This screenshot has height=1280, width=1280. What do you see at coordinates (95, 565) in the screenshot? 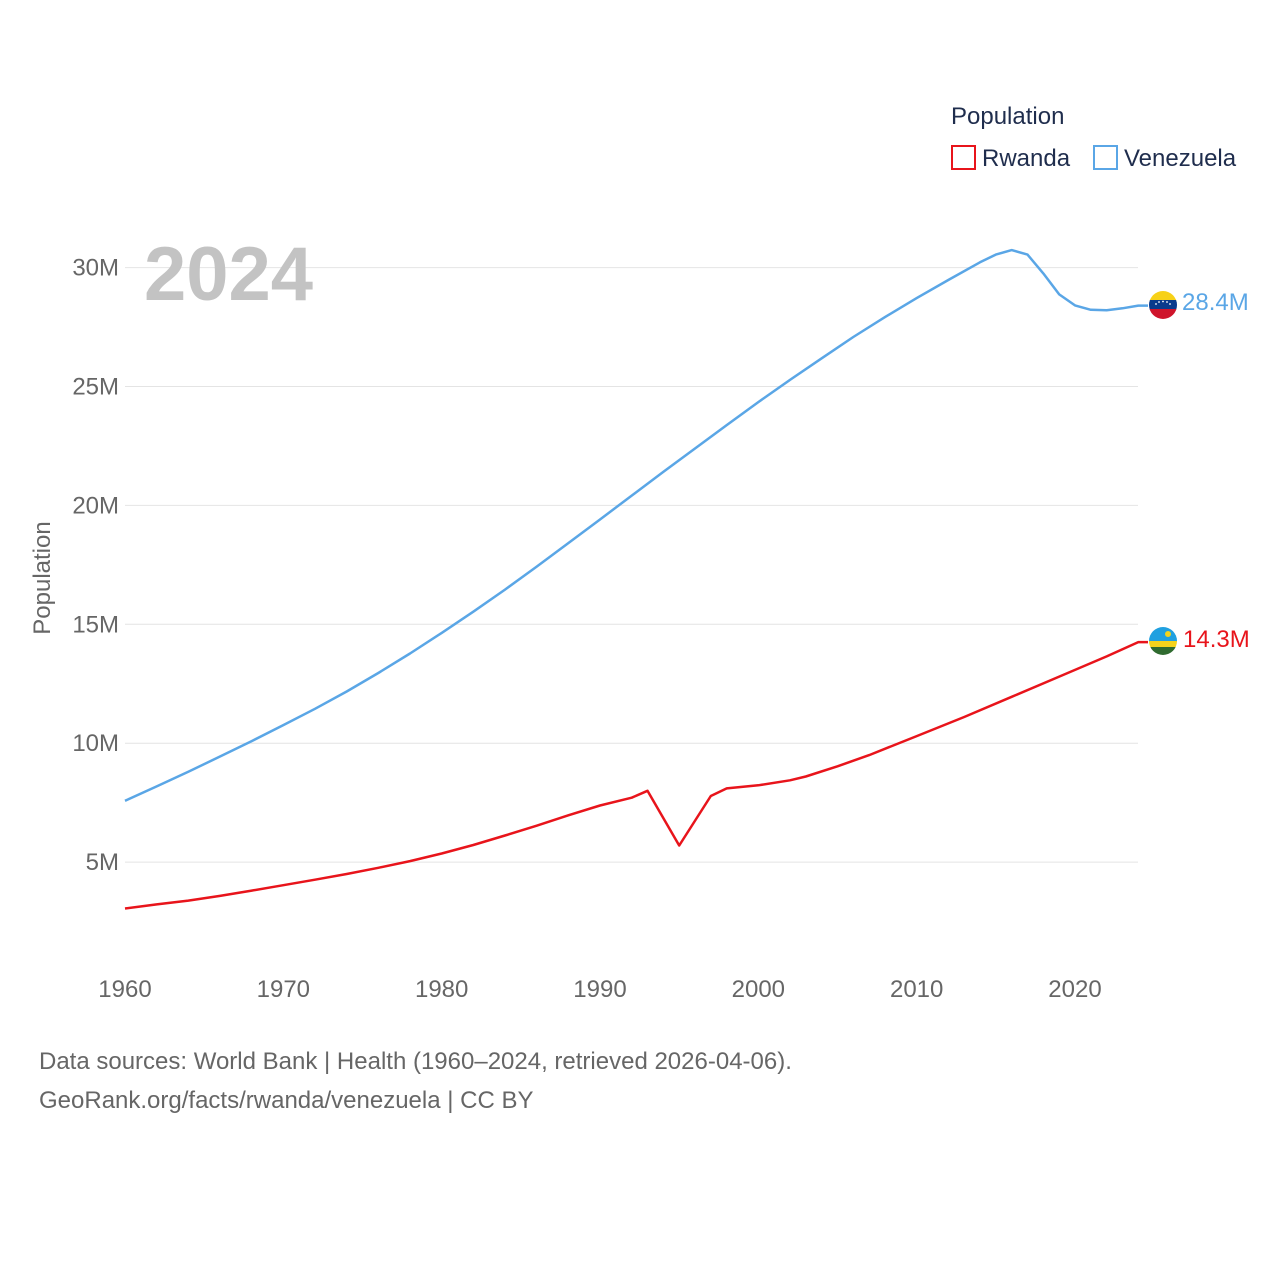
I see `y-axis-ticks: 5M 10M 15M 20M 25M 30M` at bounding box center [95, 565].